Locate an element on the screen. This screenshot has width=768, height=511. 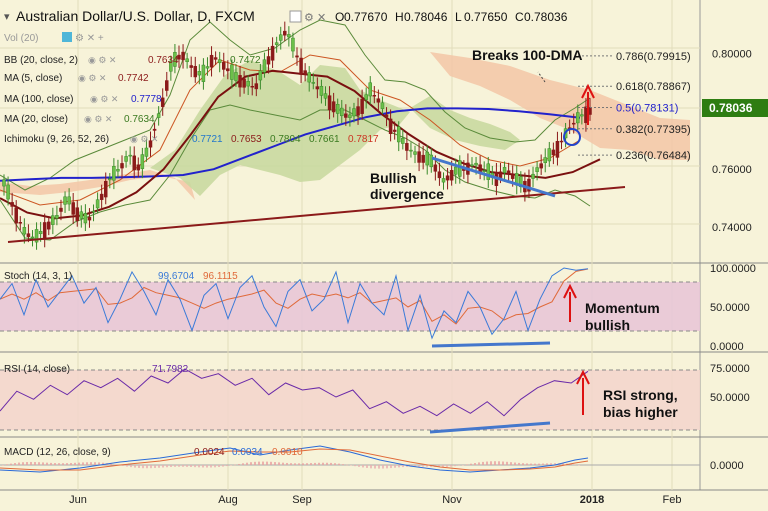
legend-icons: ◉ ⚙ ✕ ◉ ⚙ ✕ ◉ ⚙ ✕ ◉ ⚙ ✕ ◉ ⚙ ✕ is located at coordinates (118, 99).